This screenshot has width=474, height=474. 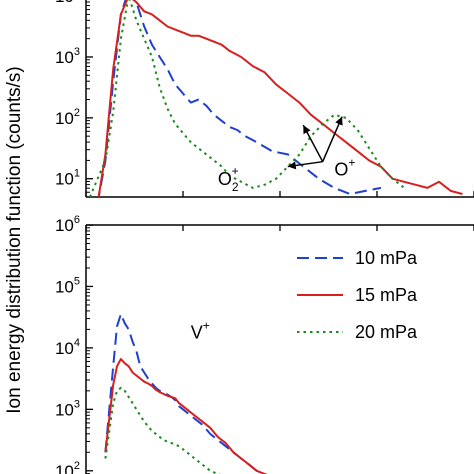 I want to click on annotation-subscript: 2, so click(x=235, y=187).